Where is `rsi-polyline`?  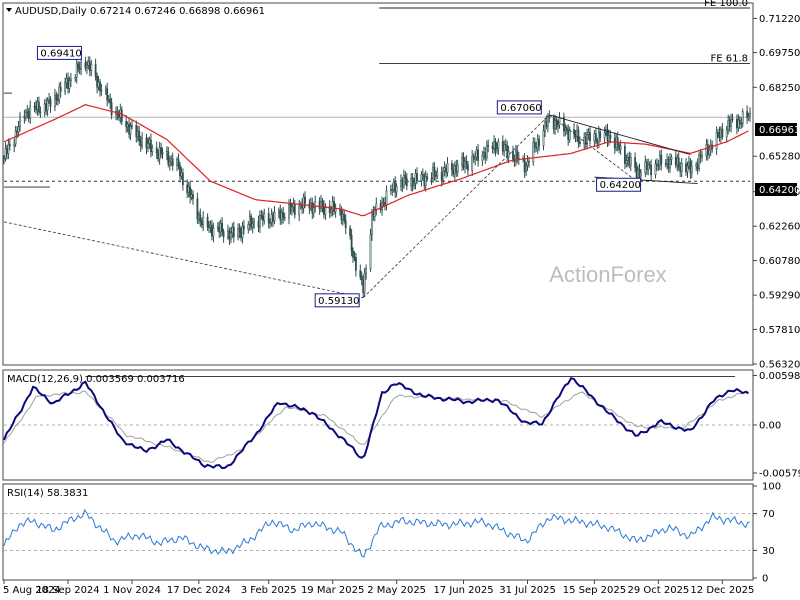
rsi-polyline is located at coordinates (377, 533).